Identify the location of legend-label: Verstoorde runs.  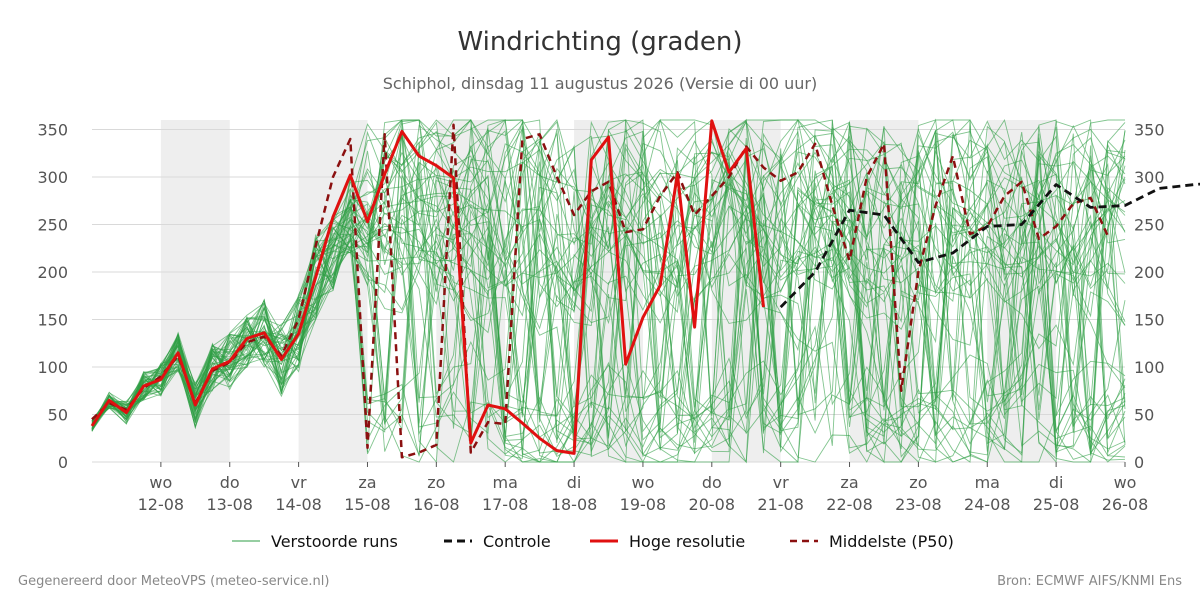
(334, 541).